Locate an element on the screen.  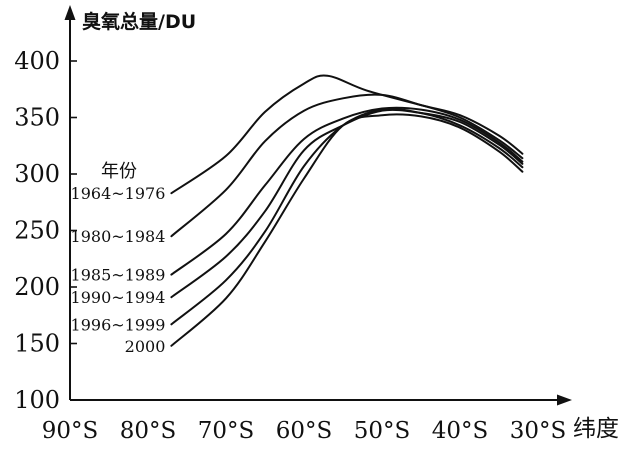
series-label: 1990~1994 is located at coordinates (118, 297).